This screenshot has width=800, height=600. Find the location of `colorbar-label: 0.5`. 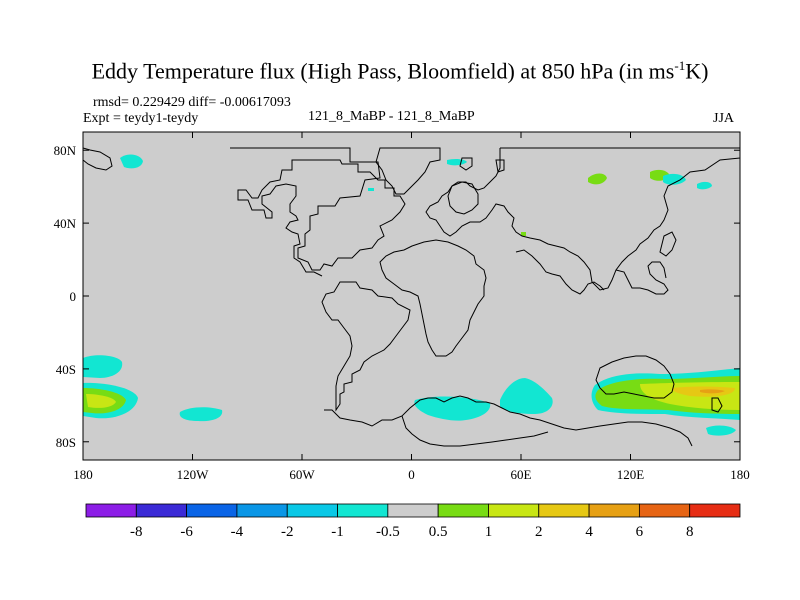

colorbar-label: 0.5 is located at coordinates (438, 532).